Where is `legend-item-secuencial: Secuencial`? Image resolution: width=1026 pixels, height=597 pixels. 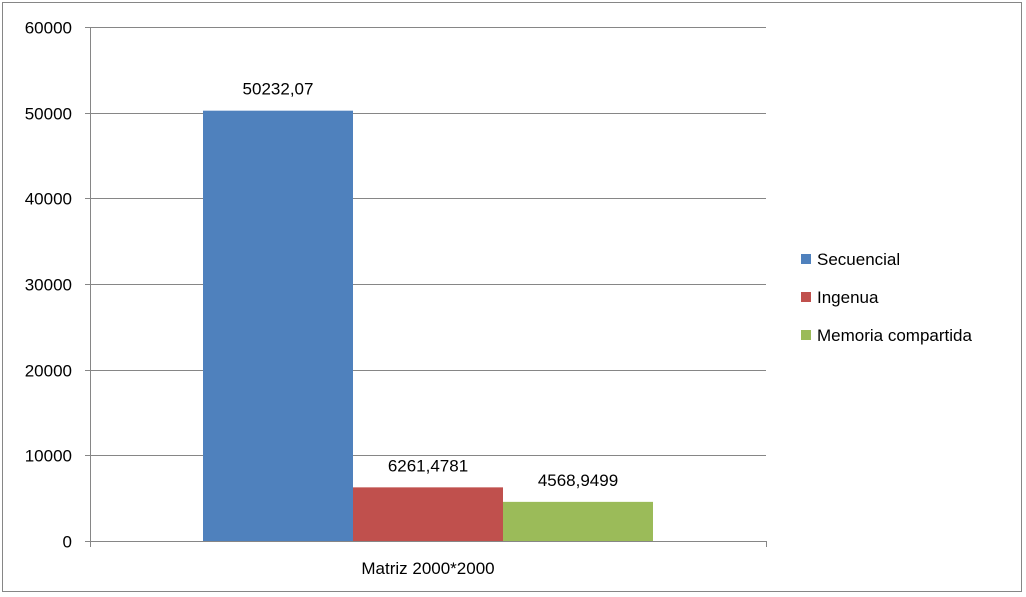
legend-item-secuencial: Secuencial is located at coordinates (850, 259).